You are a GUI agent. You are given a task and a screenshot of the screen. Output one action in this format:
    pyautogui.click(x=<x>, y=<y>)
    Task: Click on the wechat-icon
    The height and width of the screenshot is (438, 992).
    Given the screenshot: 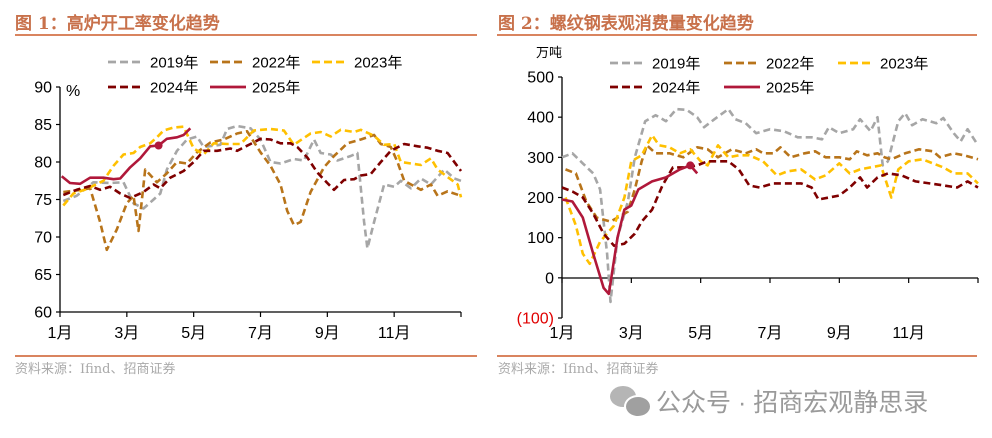 What is the action you would take?
    pyautogui.click(x=631, y=402)
    